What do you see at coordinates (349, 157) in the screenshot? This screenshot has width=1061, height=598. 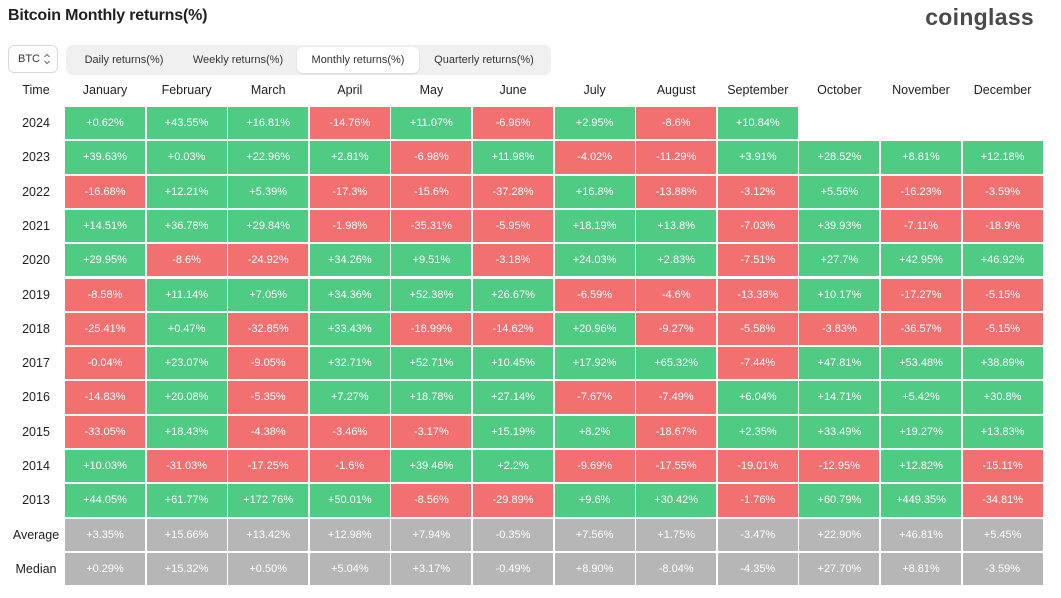 I see `return-cell: +2.81%` at bounding box center [349, 157].